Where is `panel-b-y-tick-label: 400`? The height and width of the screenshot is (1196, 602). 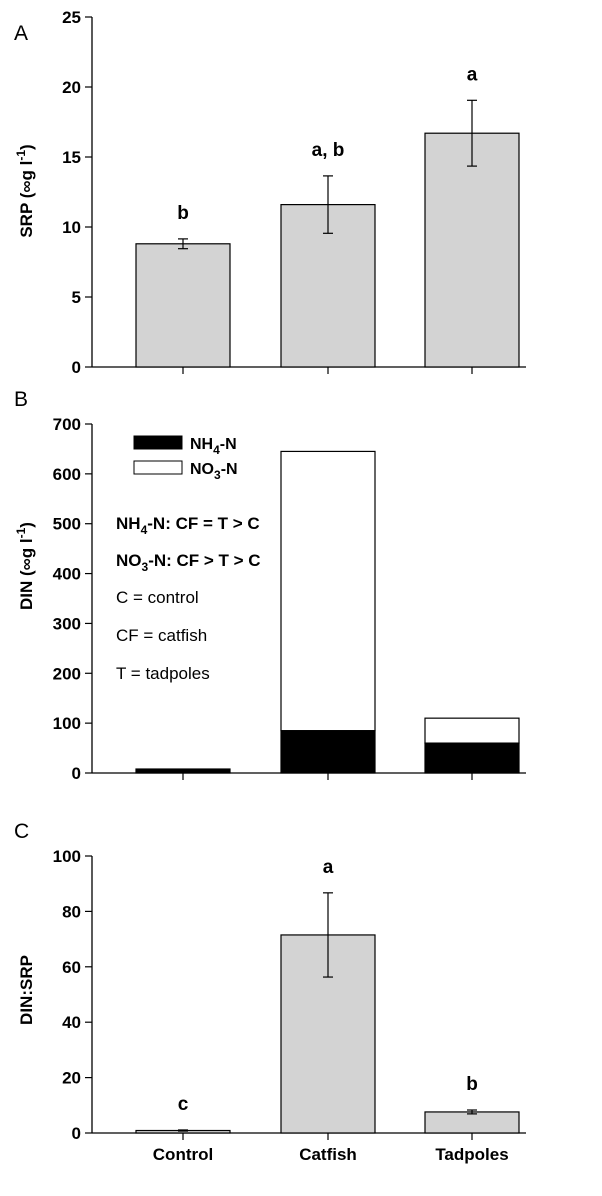 panel-b-y-tick-label: 400 is located at coordinates (67, 574).